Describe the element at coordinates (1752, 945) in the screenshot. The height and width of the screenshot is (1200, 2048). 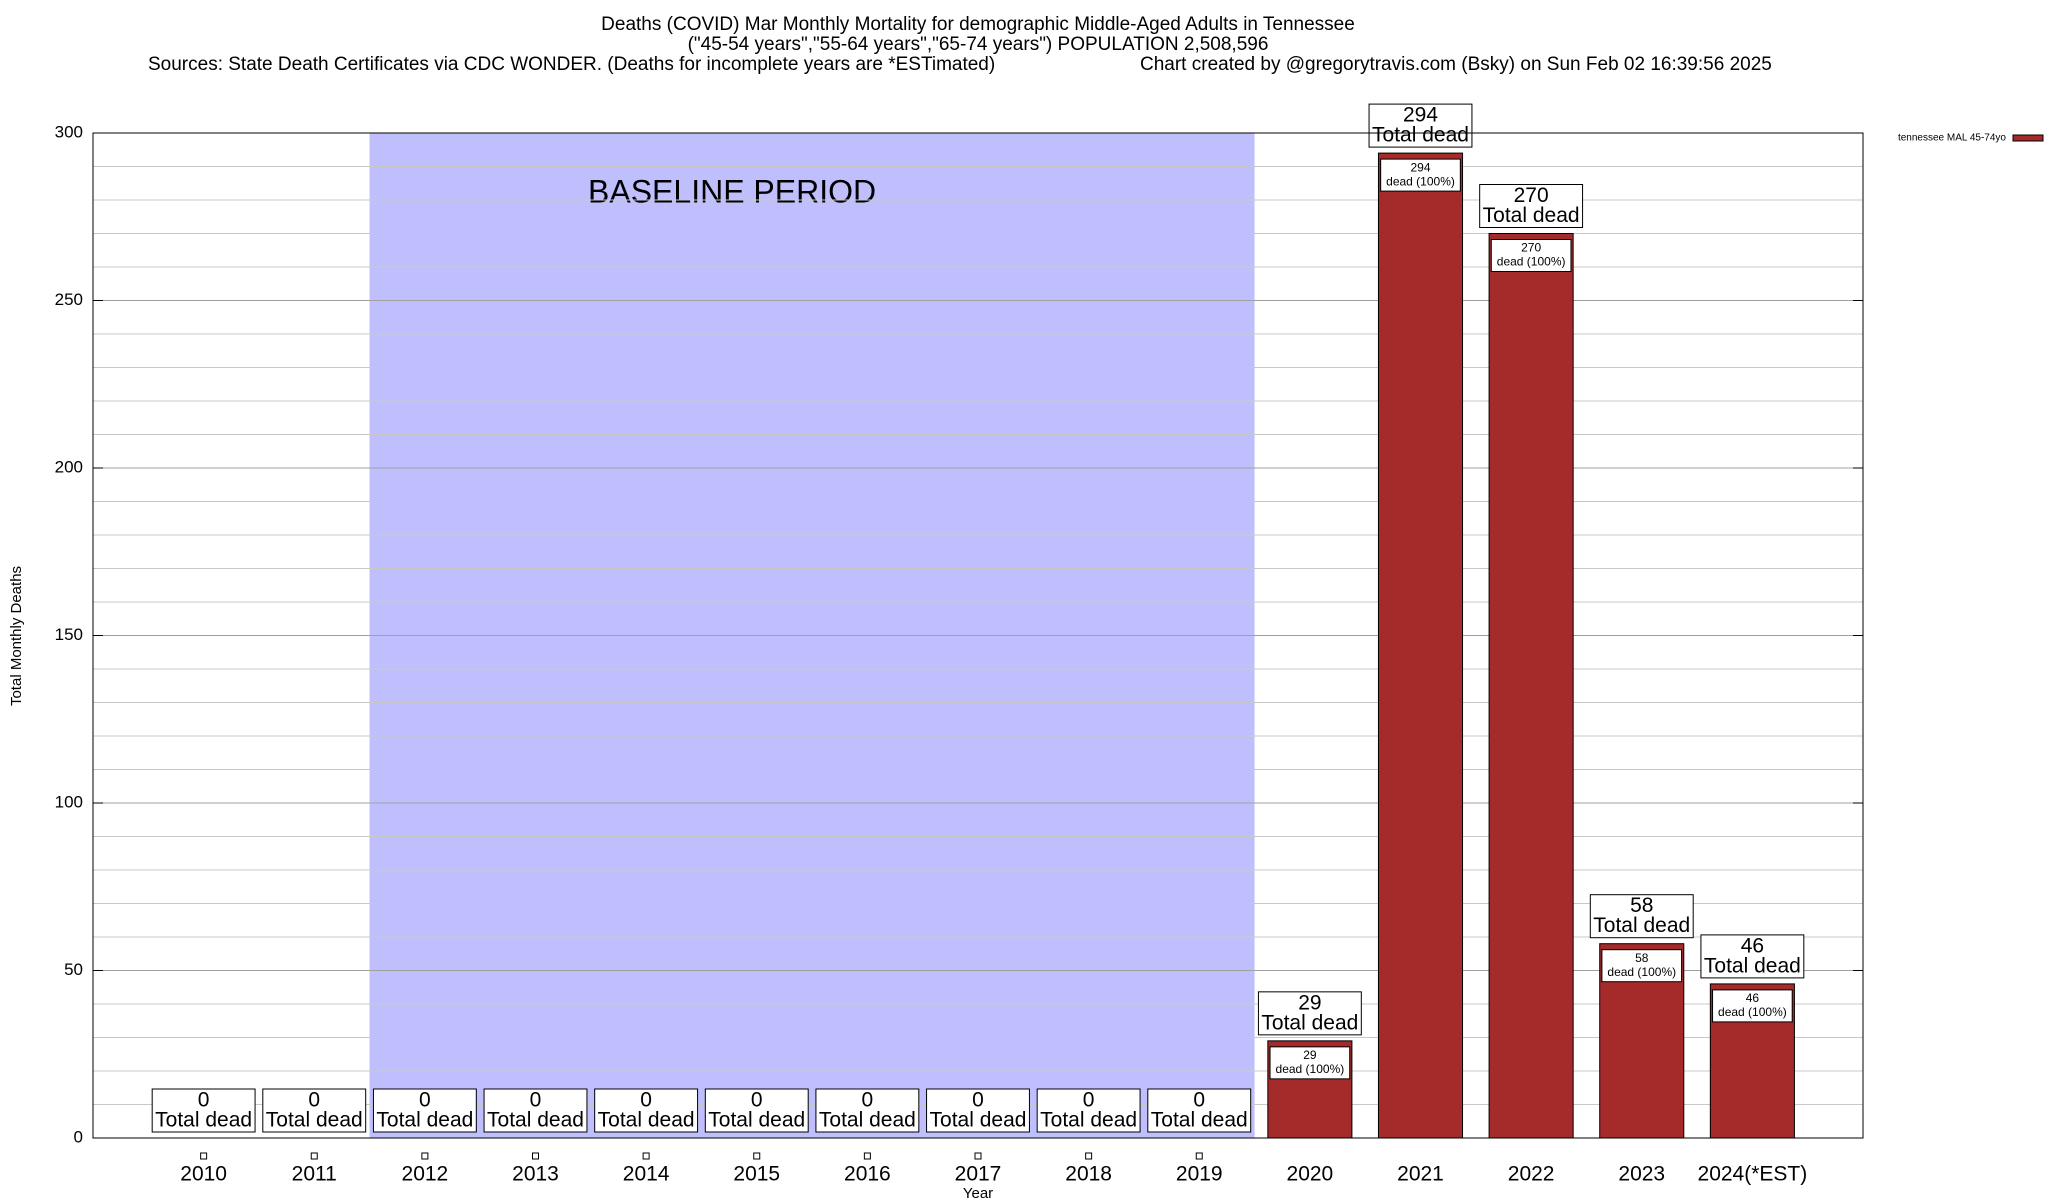
I see `value-label: 46` at that location.